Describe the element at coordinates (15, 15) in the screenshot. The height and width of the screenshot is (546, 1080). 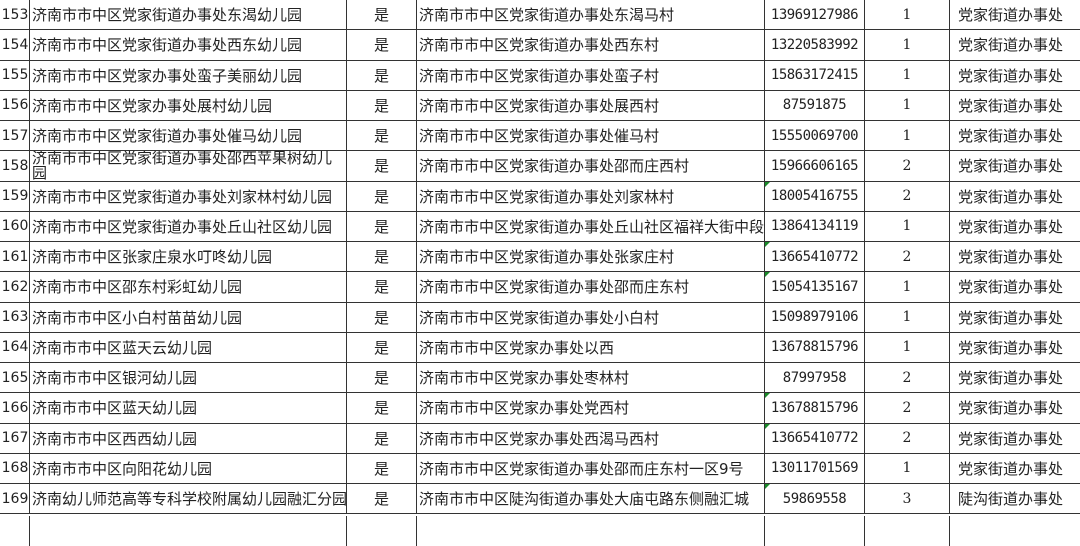
I see `row-number-cell: 153` at that location.